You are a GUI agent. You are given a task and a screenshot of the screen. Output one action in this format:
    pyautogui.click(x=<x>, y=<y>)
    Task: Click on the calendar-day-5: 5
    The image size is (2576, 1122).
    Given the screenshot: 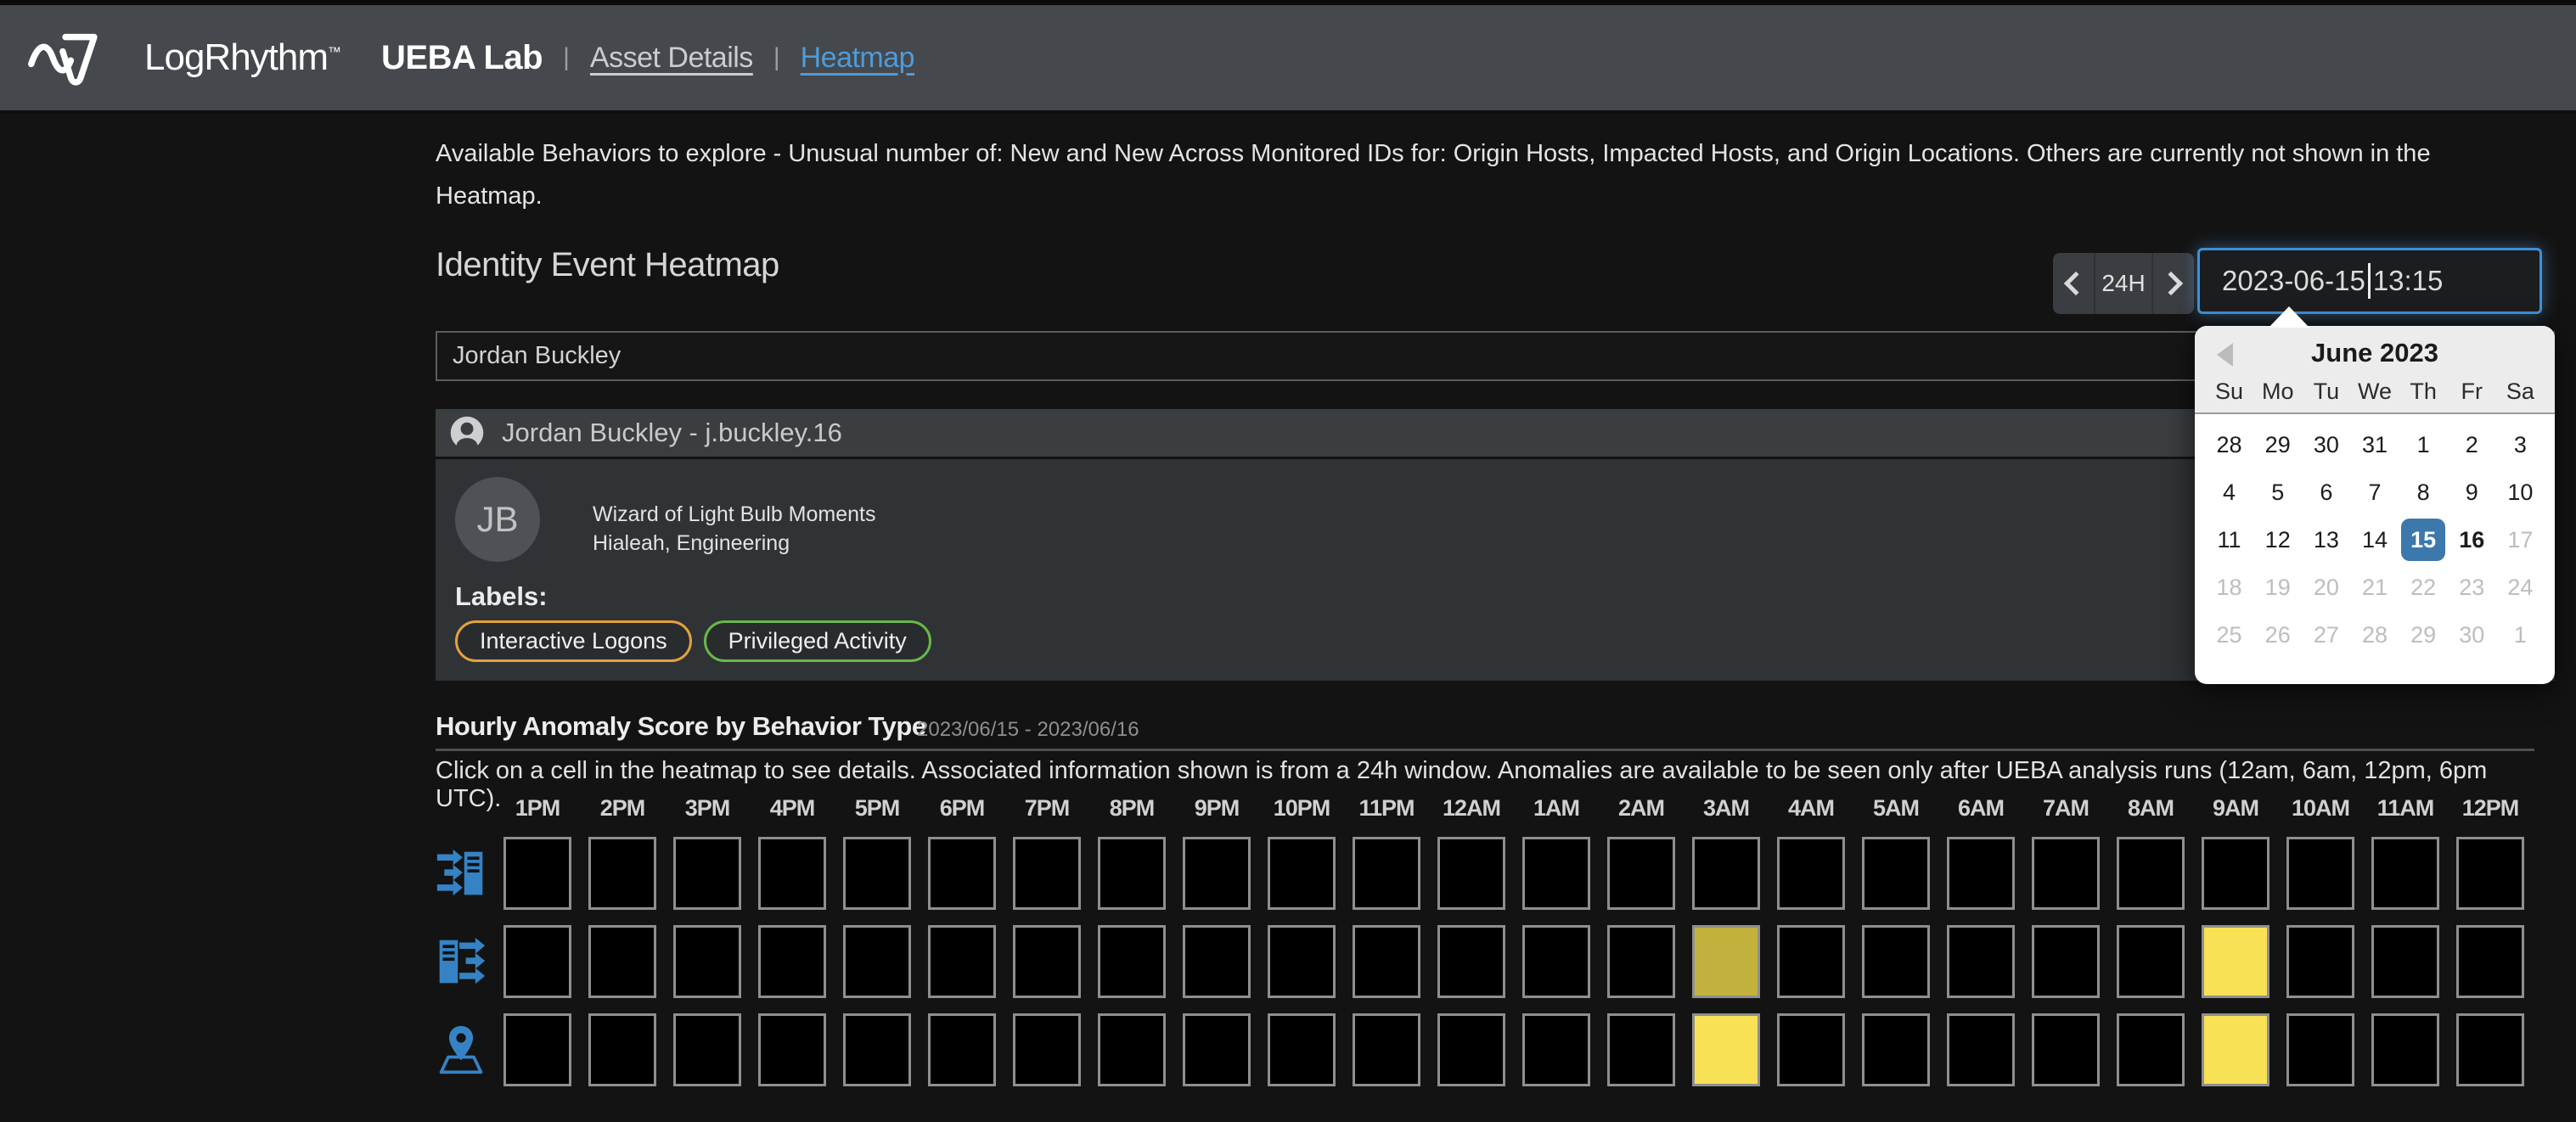 What is the action you would take?
    pyautogui.click(x=2278, y=492)
    